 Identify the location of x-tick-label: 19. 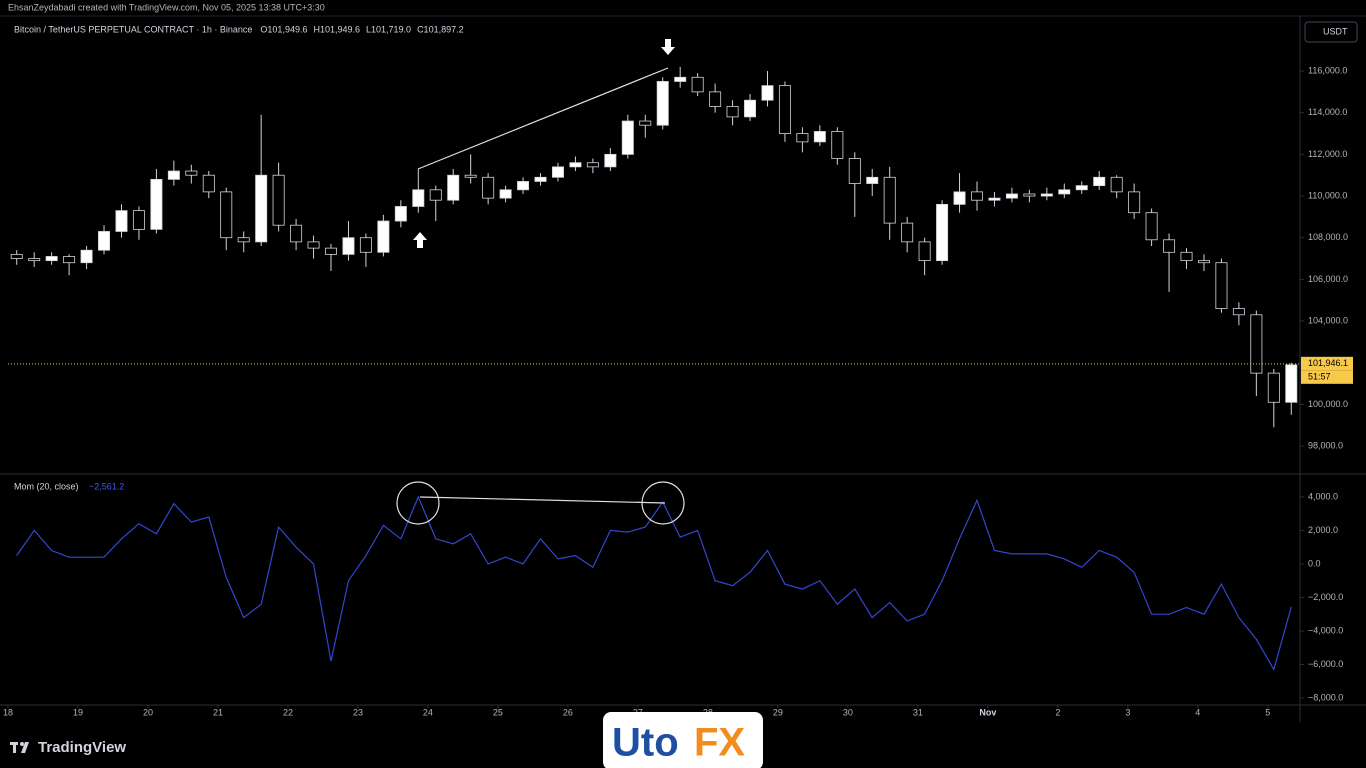
(78, 712).